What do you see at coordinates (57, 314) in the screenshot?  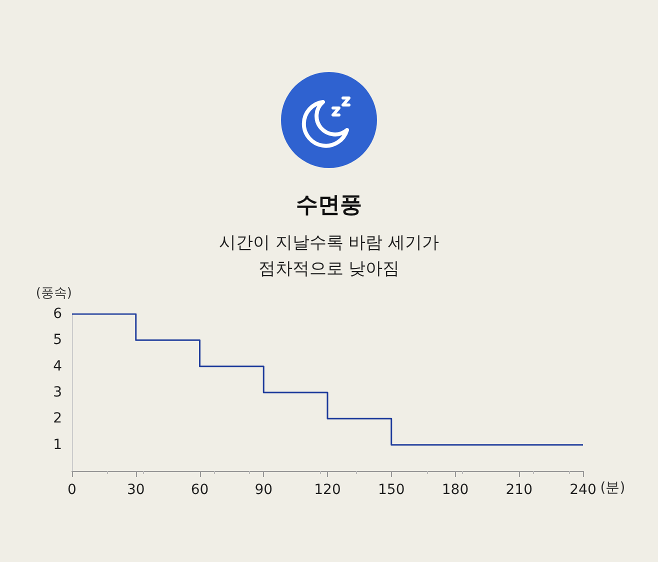 I see `y-tick-label: 6` at bounding box center [57, 314].